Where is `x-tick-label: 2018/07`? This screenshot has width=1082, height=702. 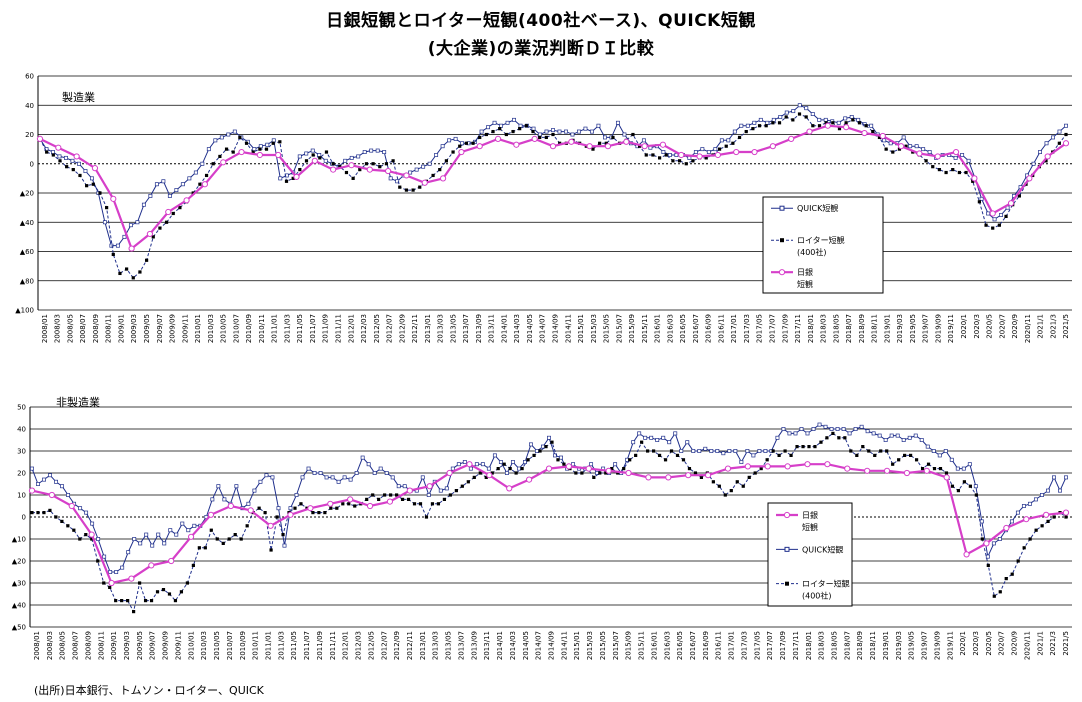 x-tick-label: 2018/07 is located at coordinates (847, 645).